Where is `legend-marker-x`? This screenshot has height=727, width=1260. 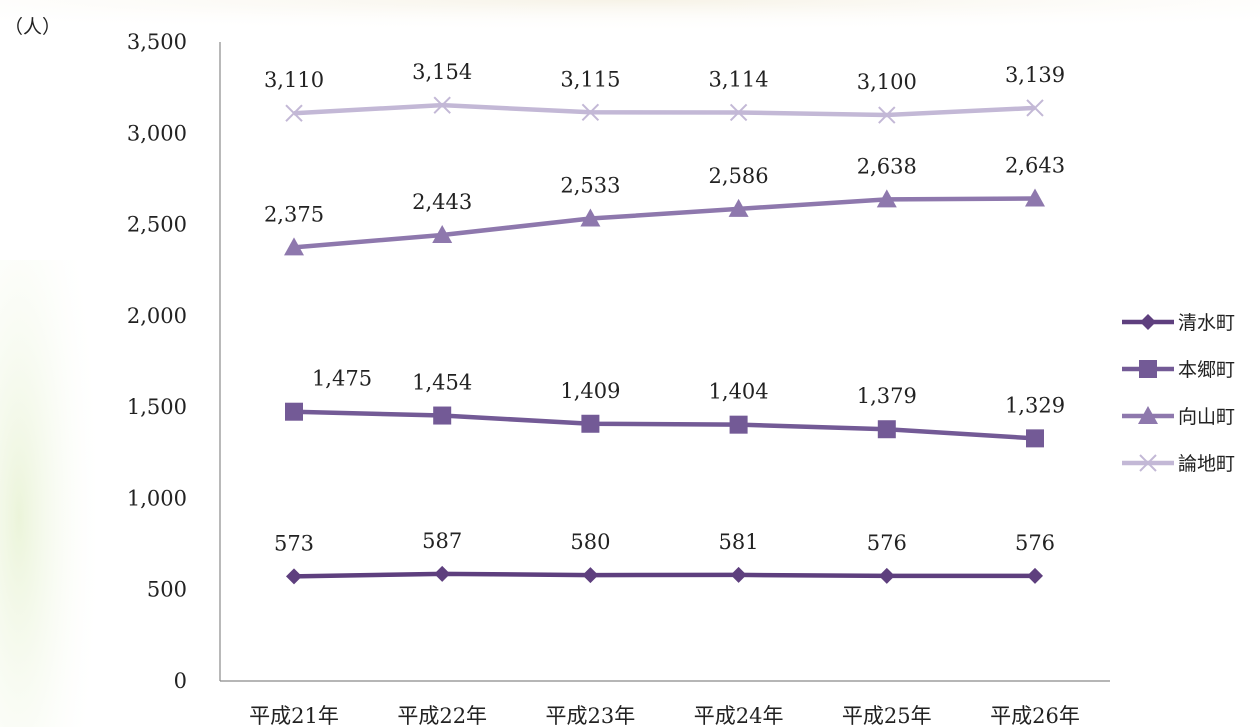 legend-marker-x is located at coordinates (1148, 463).